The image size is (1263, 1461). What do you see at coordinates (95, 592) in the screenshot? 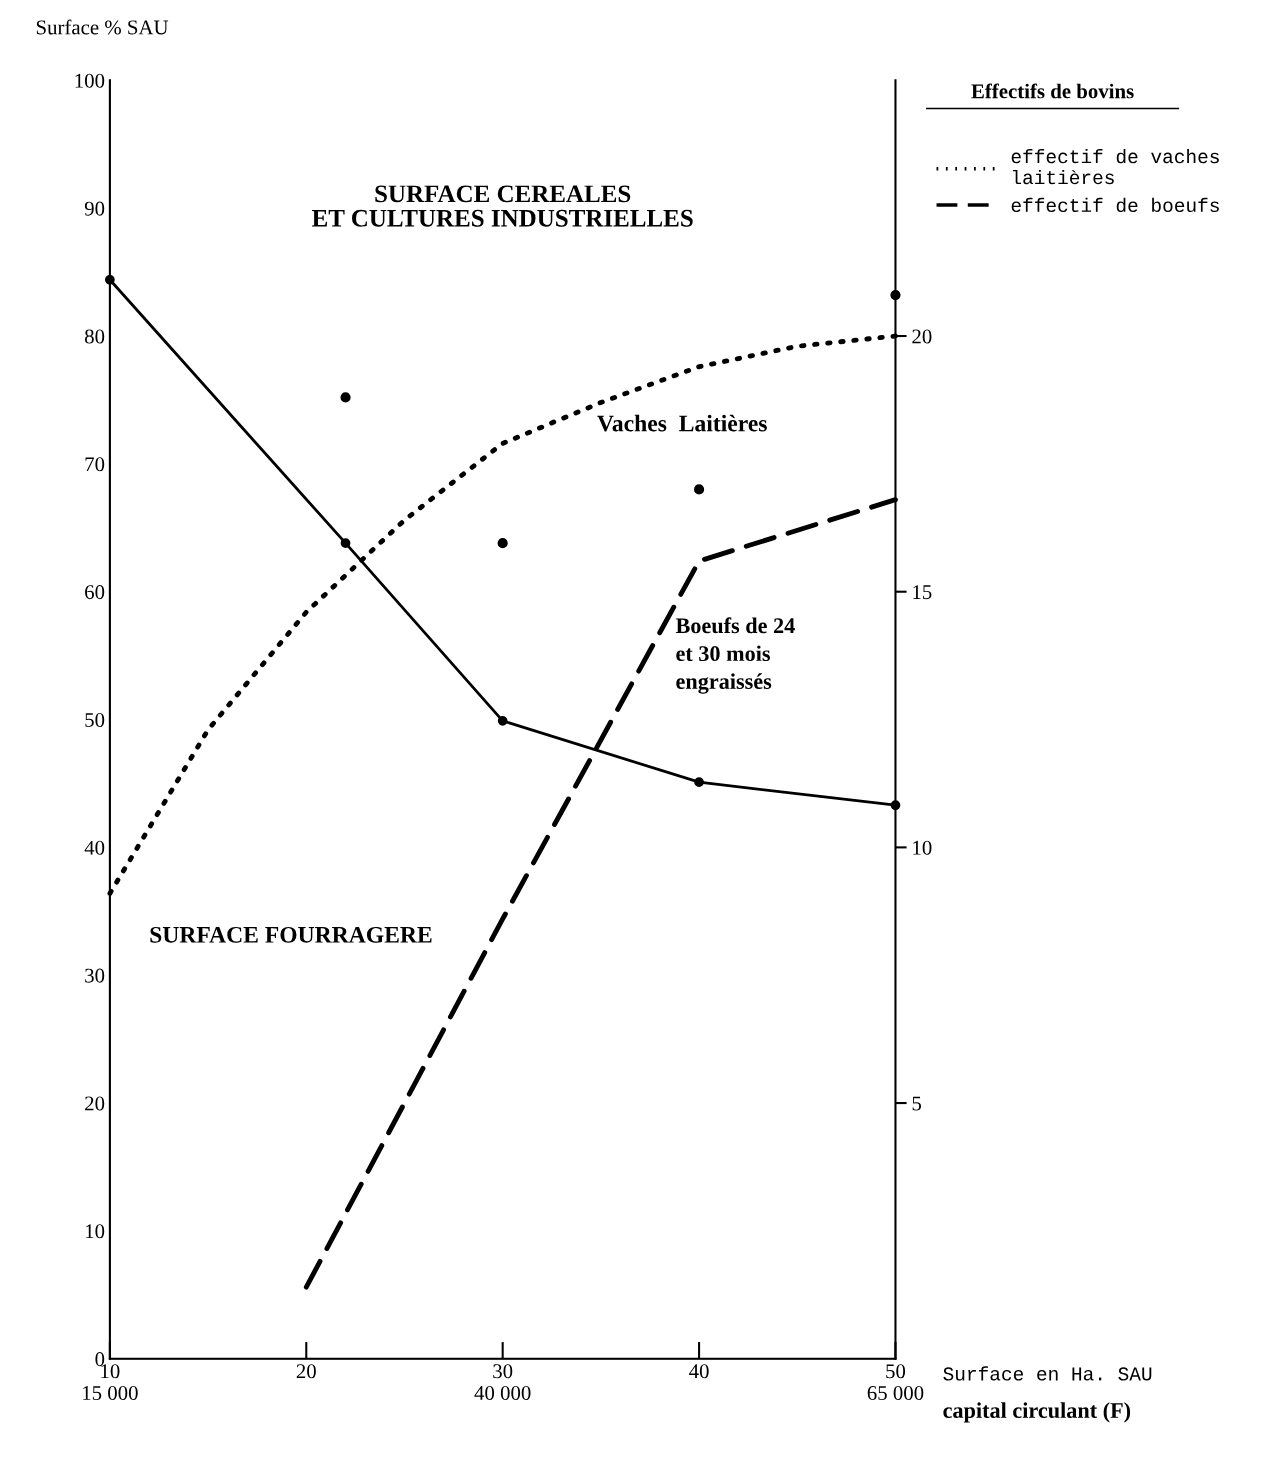
I see `y-tick-label: 60` at bounding box center [95, 592].